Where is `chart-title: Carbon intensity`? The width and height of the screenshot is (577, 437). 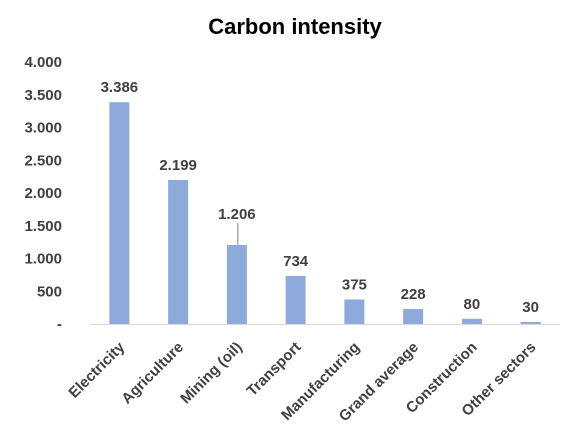 chart-title: Carbon intensity is located at coordinates (295, 26).